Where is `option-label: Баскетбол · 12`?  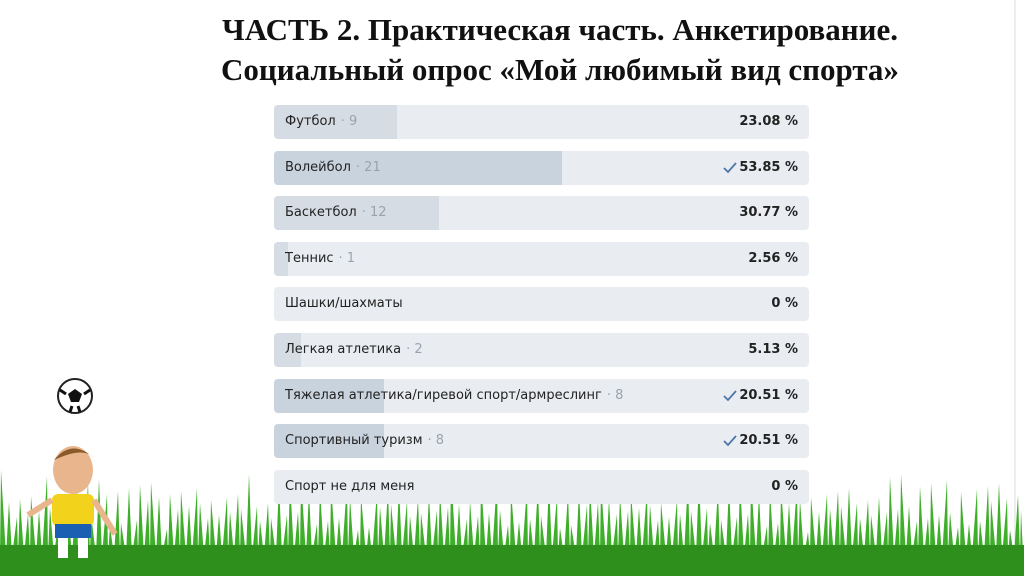
option-label: Баскетбол · 12 is located at coordinates (336, 213).